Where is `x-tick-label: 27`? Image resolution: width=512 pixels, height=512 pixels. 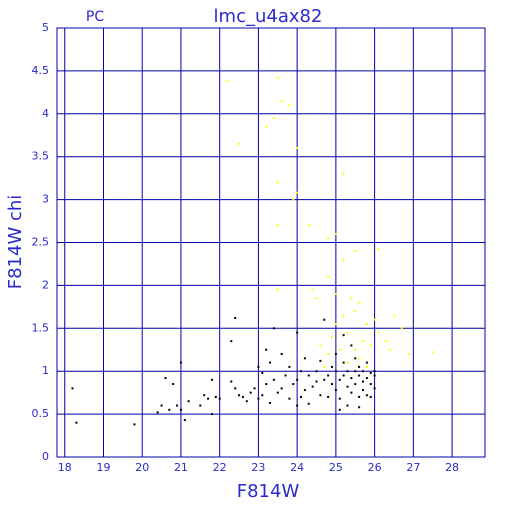 x-tick-label: 27 is located at coordinates (413, 467).